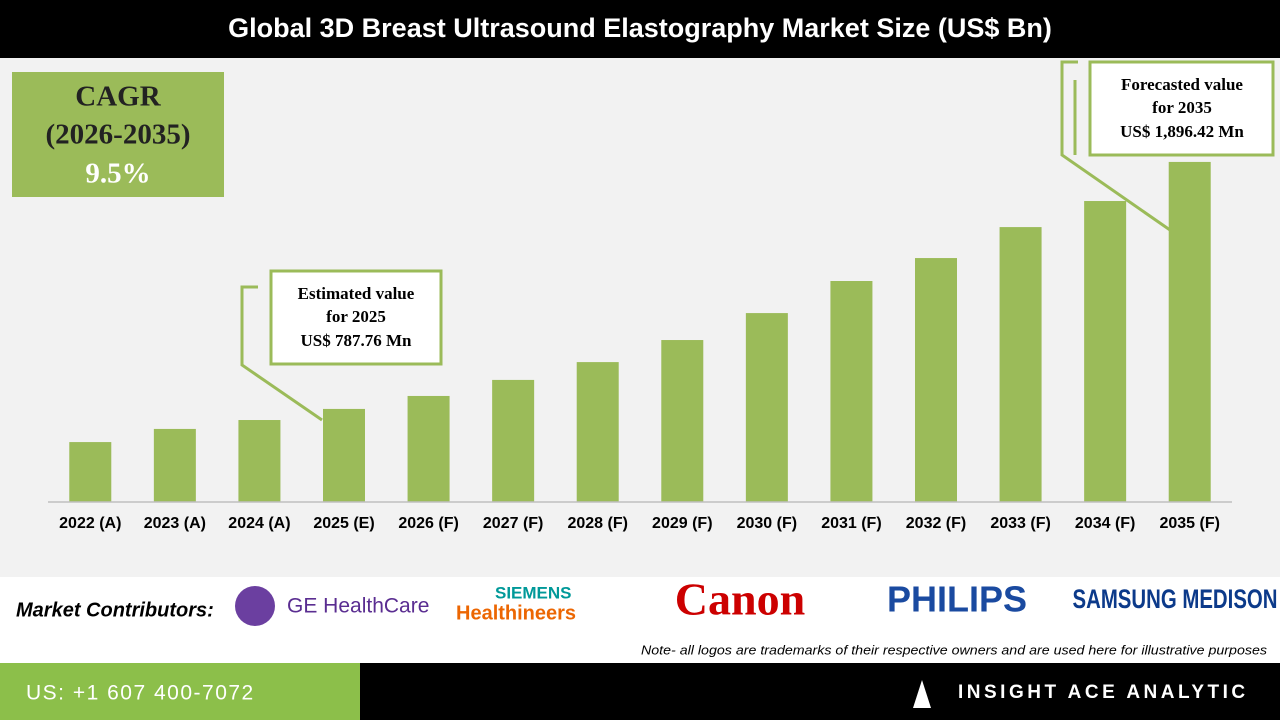 This screenshot has width=1280, height=720. I want to click on x-tick-label: 2030 (F), so click(767, 523).